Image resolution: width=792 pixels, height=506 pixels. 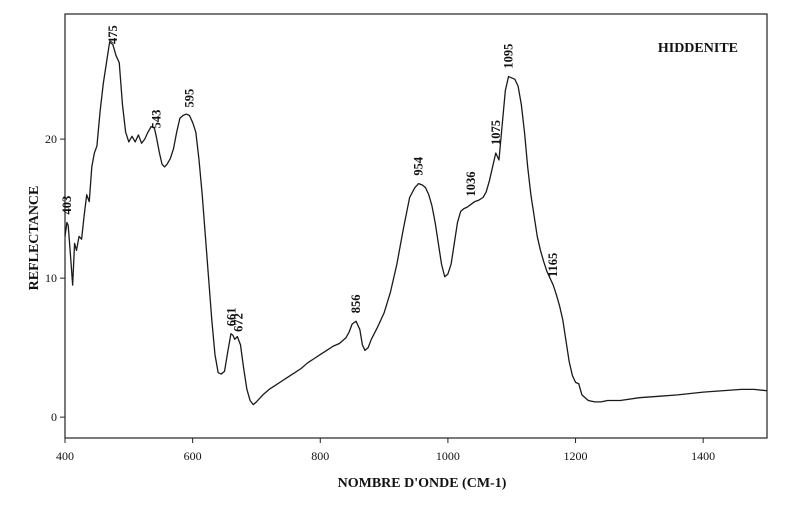 I want to click on y-tick-label: 0, so click(x=54, y=417).